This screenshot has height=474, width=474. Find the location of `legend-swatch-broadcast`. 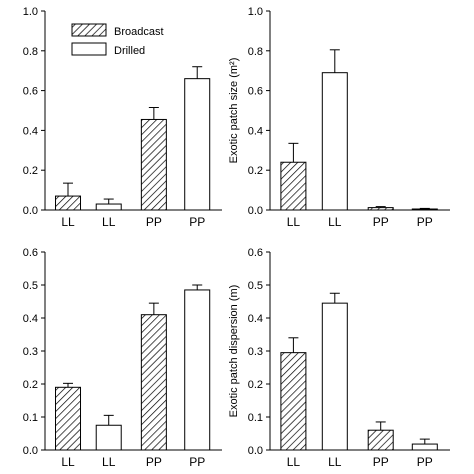

legend-swatch-broadcast is located at coordinates (89, 30).